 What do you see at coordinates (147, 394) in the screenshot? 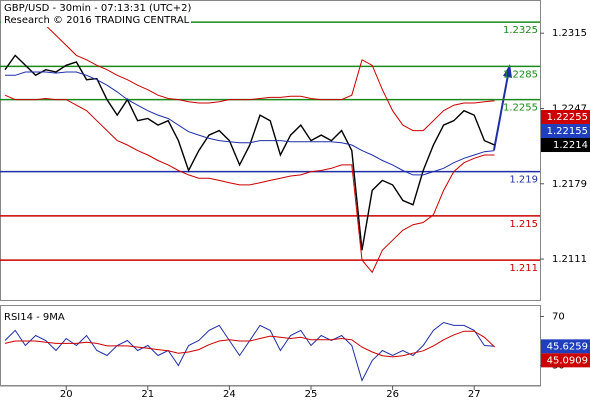
I see `x-tick-label: 21` at bounding box center [147, 394].